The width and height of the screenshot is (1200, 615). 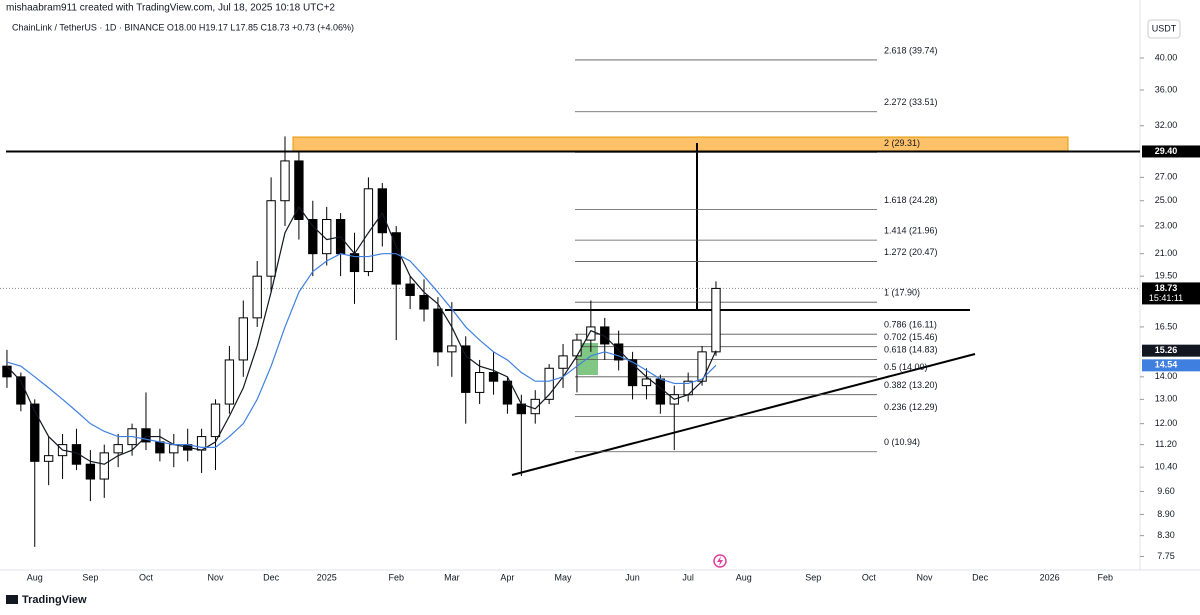 What do you see at coordinates (1166, 491) in the screenshot?
I see `y-tick-label: 9.60` at bounding box center [1166, 491].